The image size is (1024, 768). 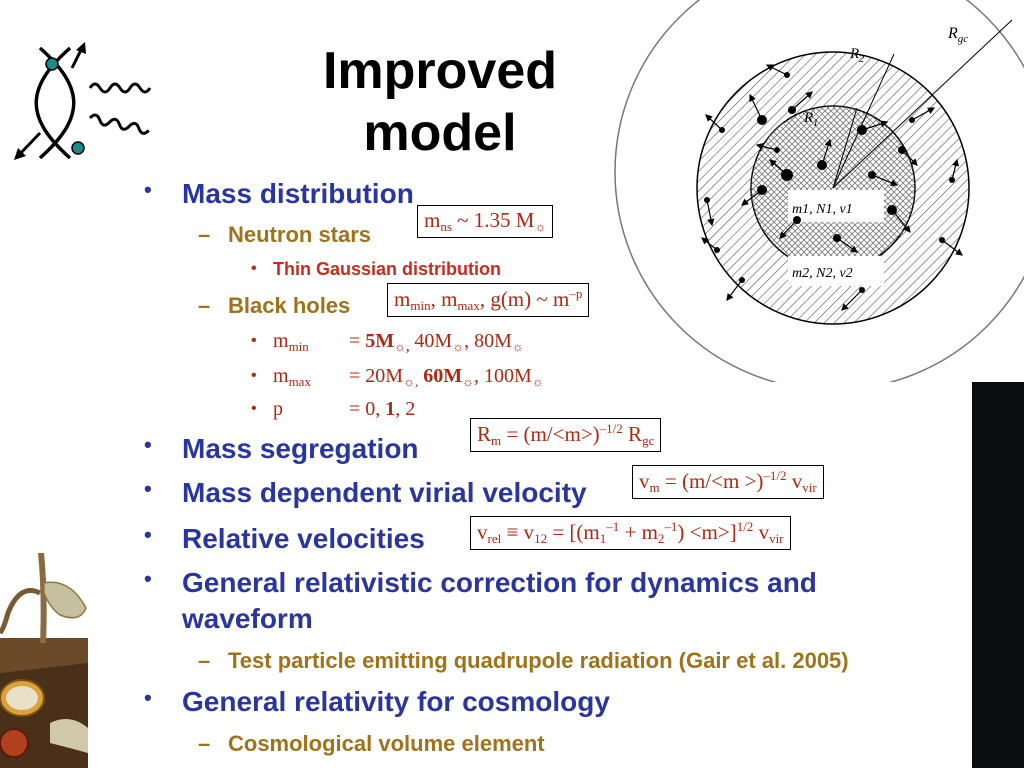 I want to click on r2-label: R, so click(x=854, y=54).